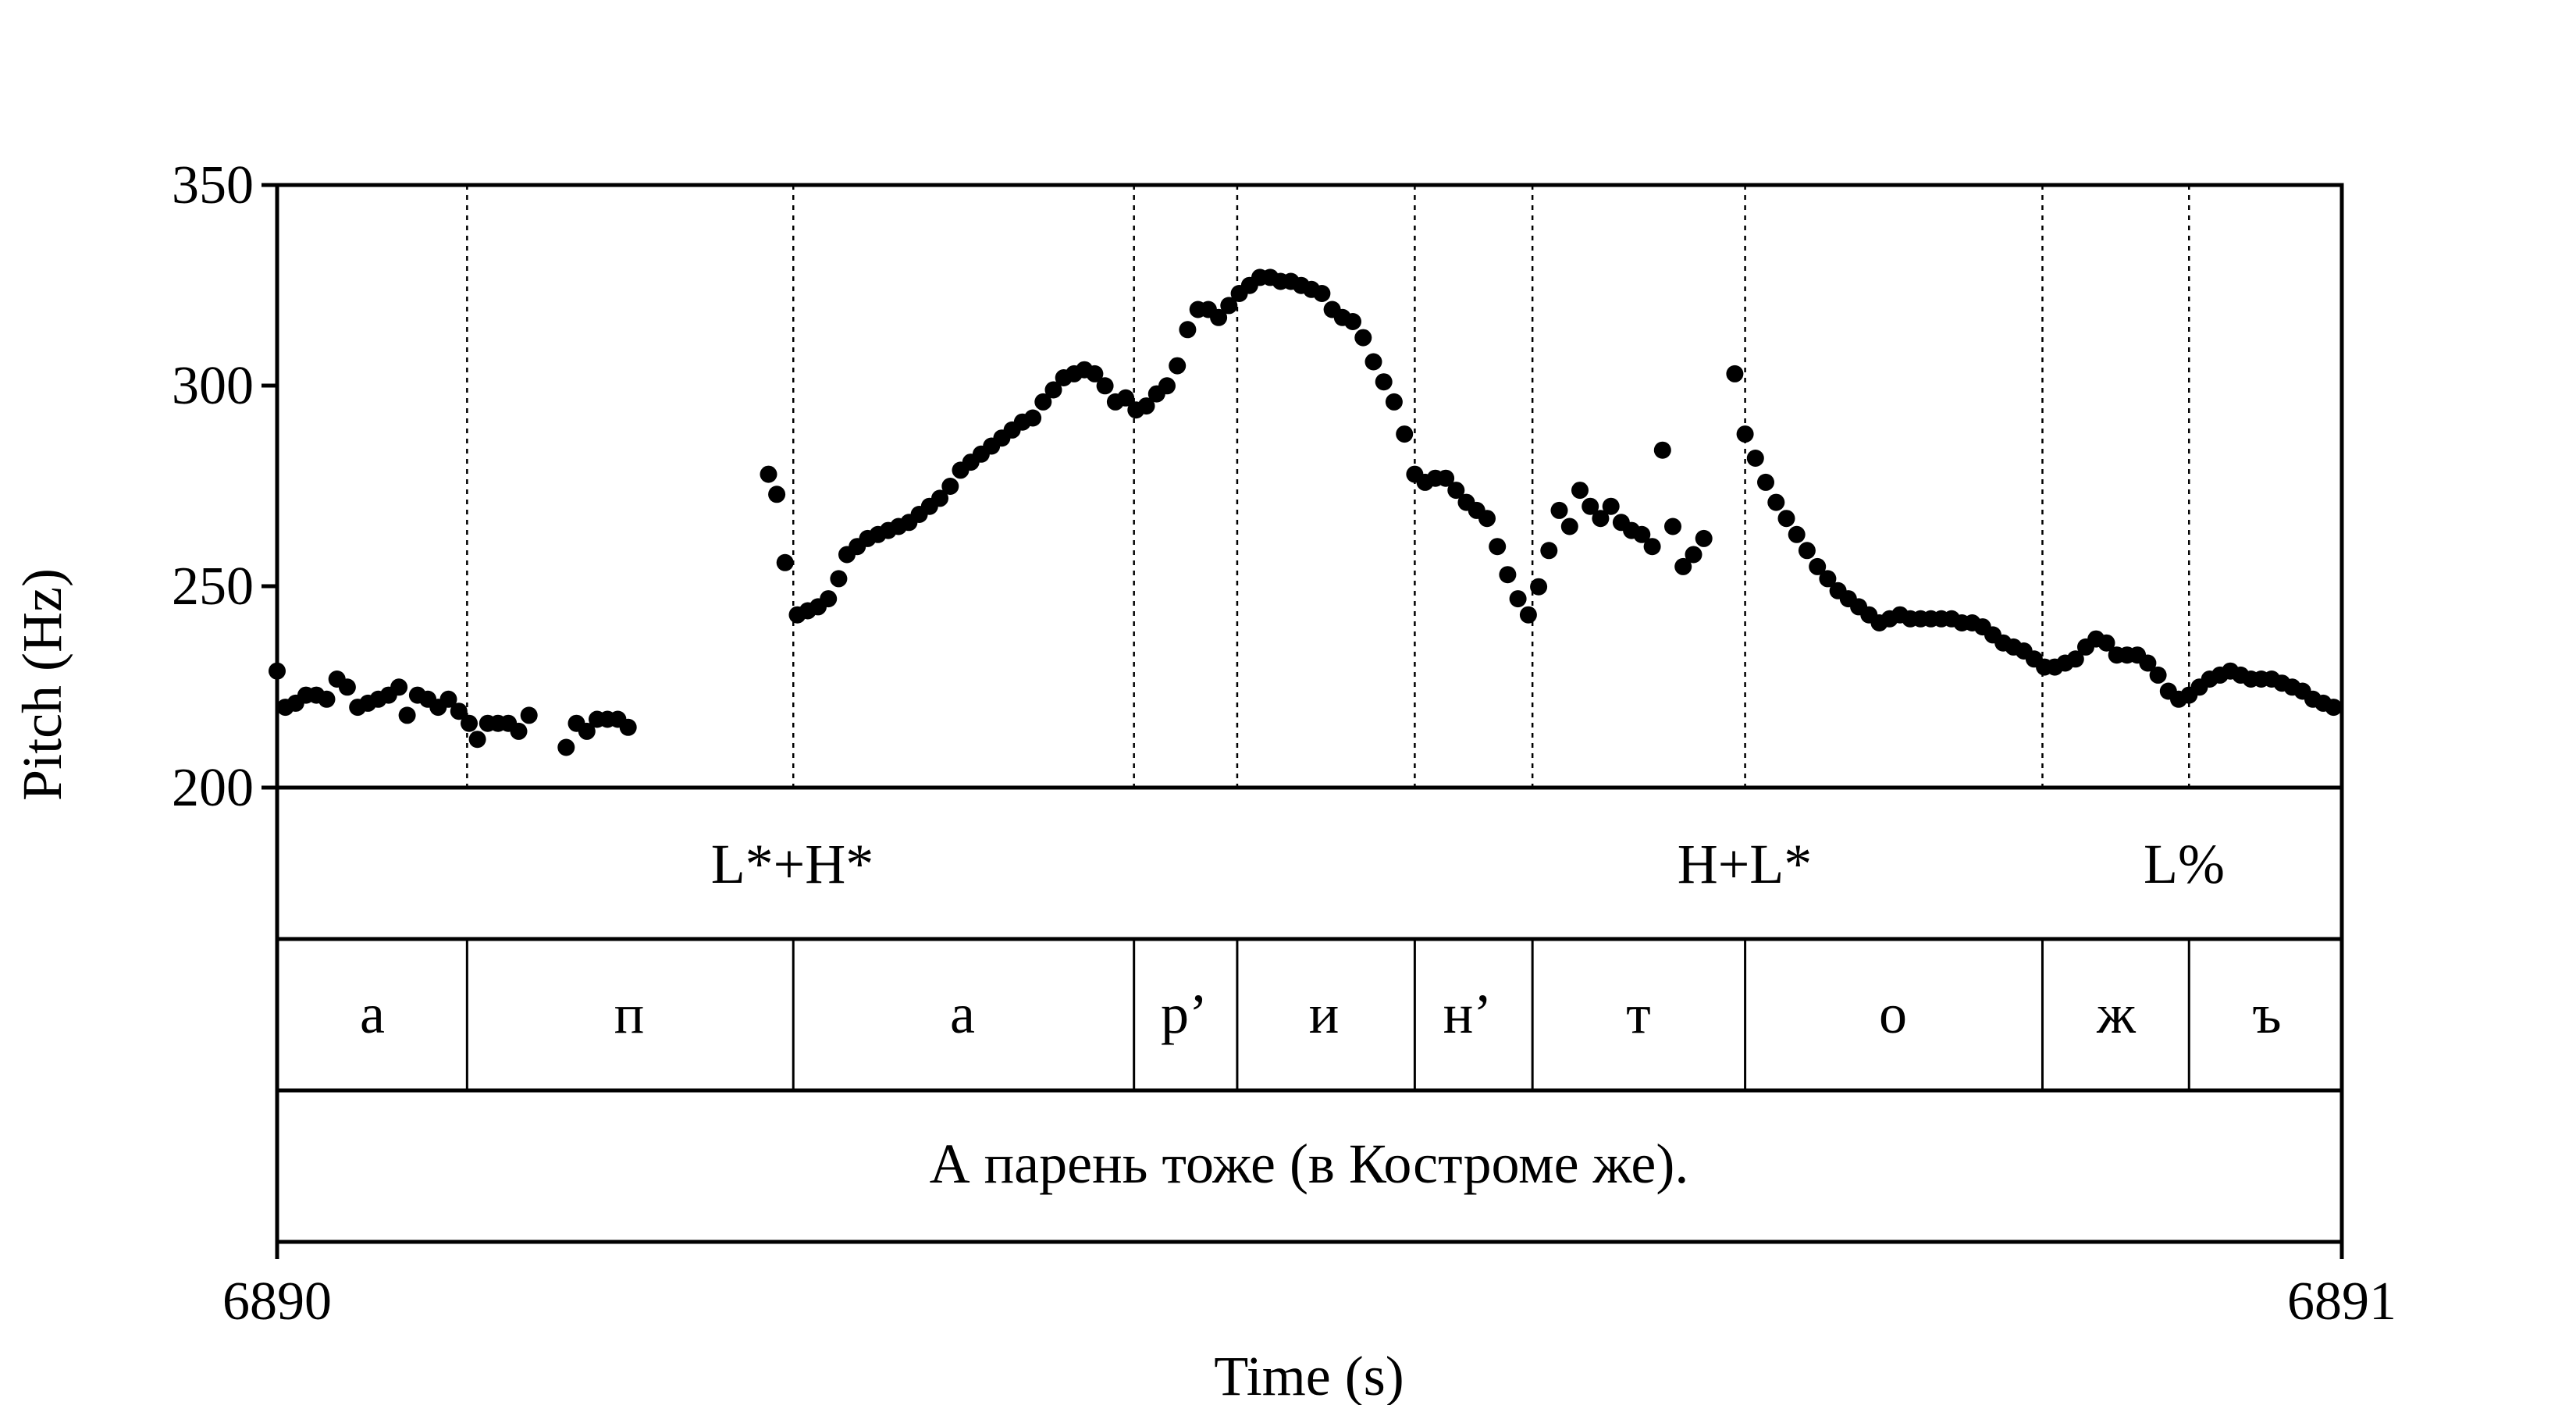 The height and width of the screenshot is (1405, 2576). I want to click on segment-dividers, so click(1327, 1015).